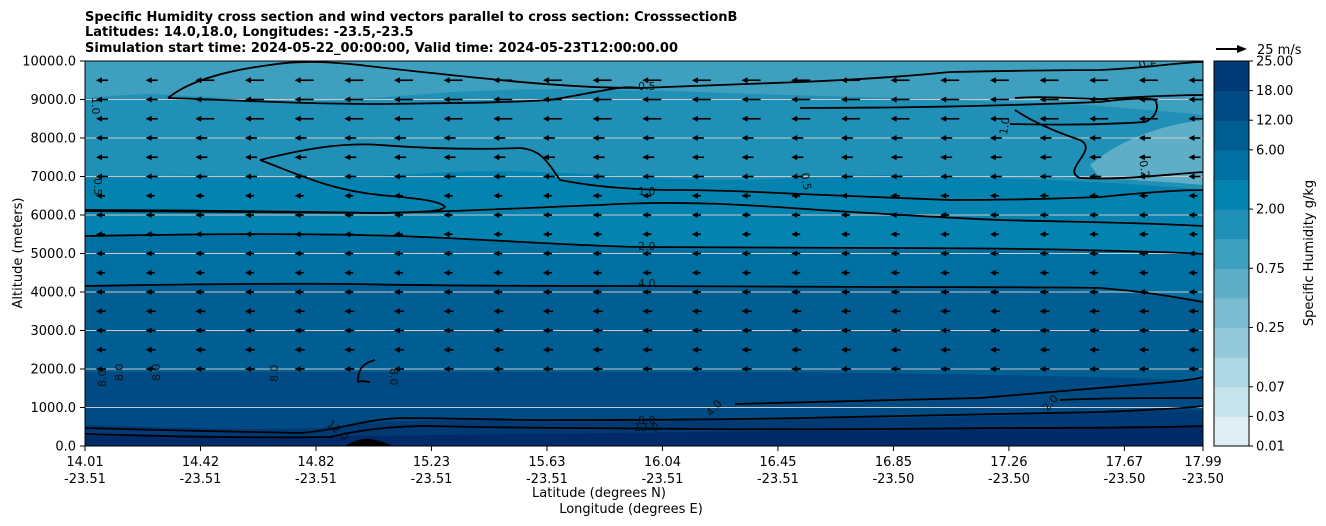 Image resolution: width=1326 pixels, height=526 pixels. I want to click on contour-label: 8.0, so click(647, 420).